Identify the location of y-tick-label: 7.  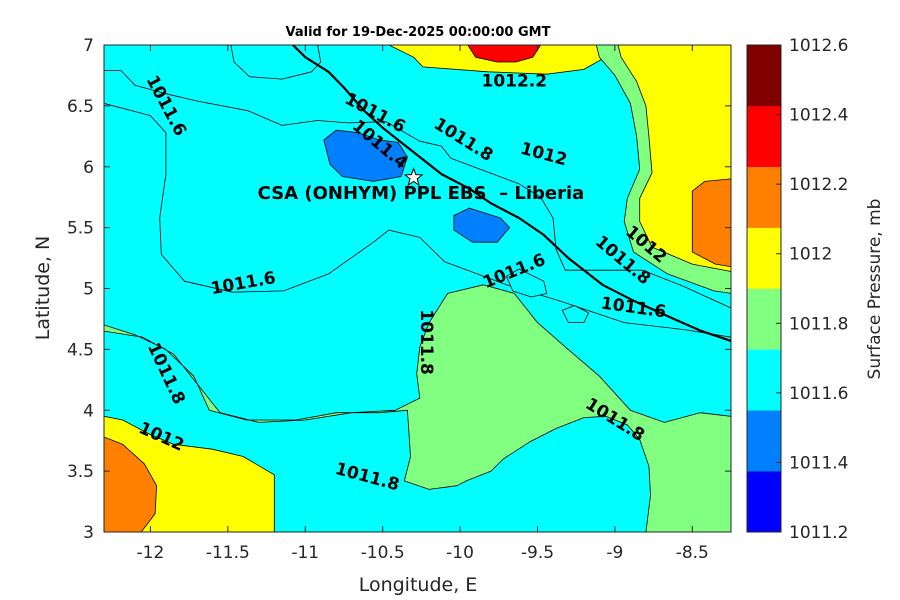
(88, 46).